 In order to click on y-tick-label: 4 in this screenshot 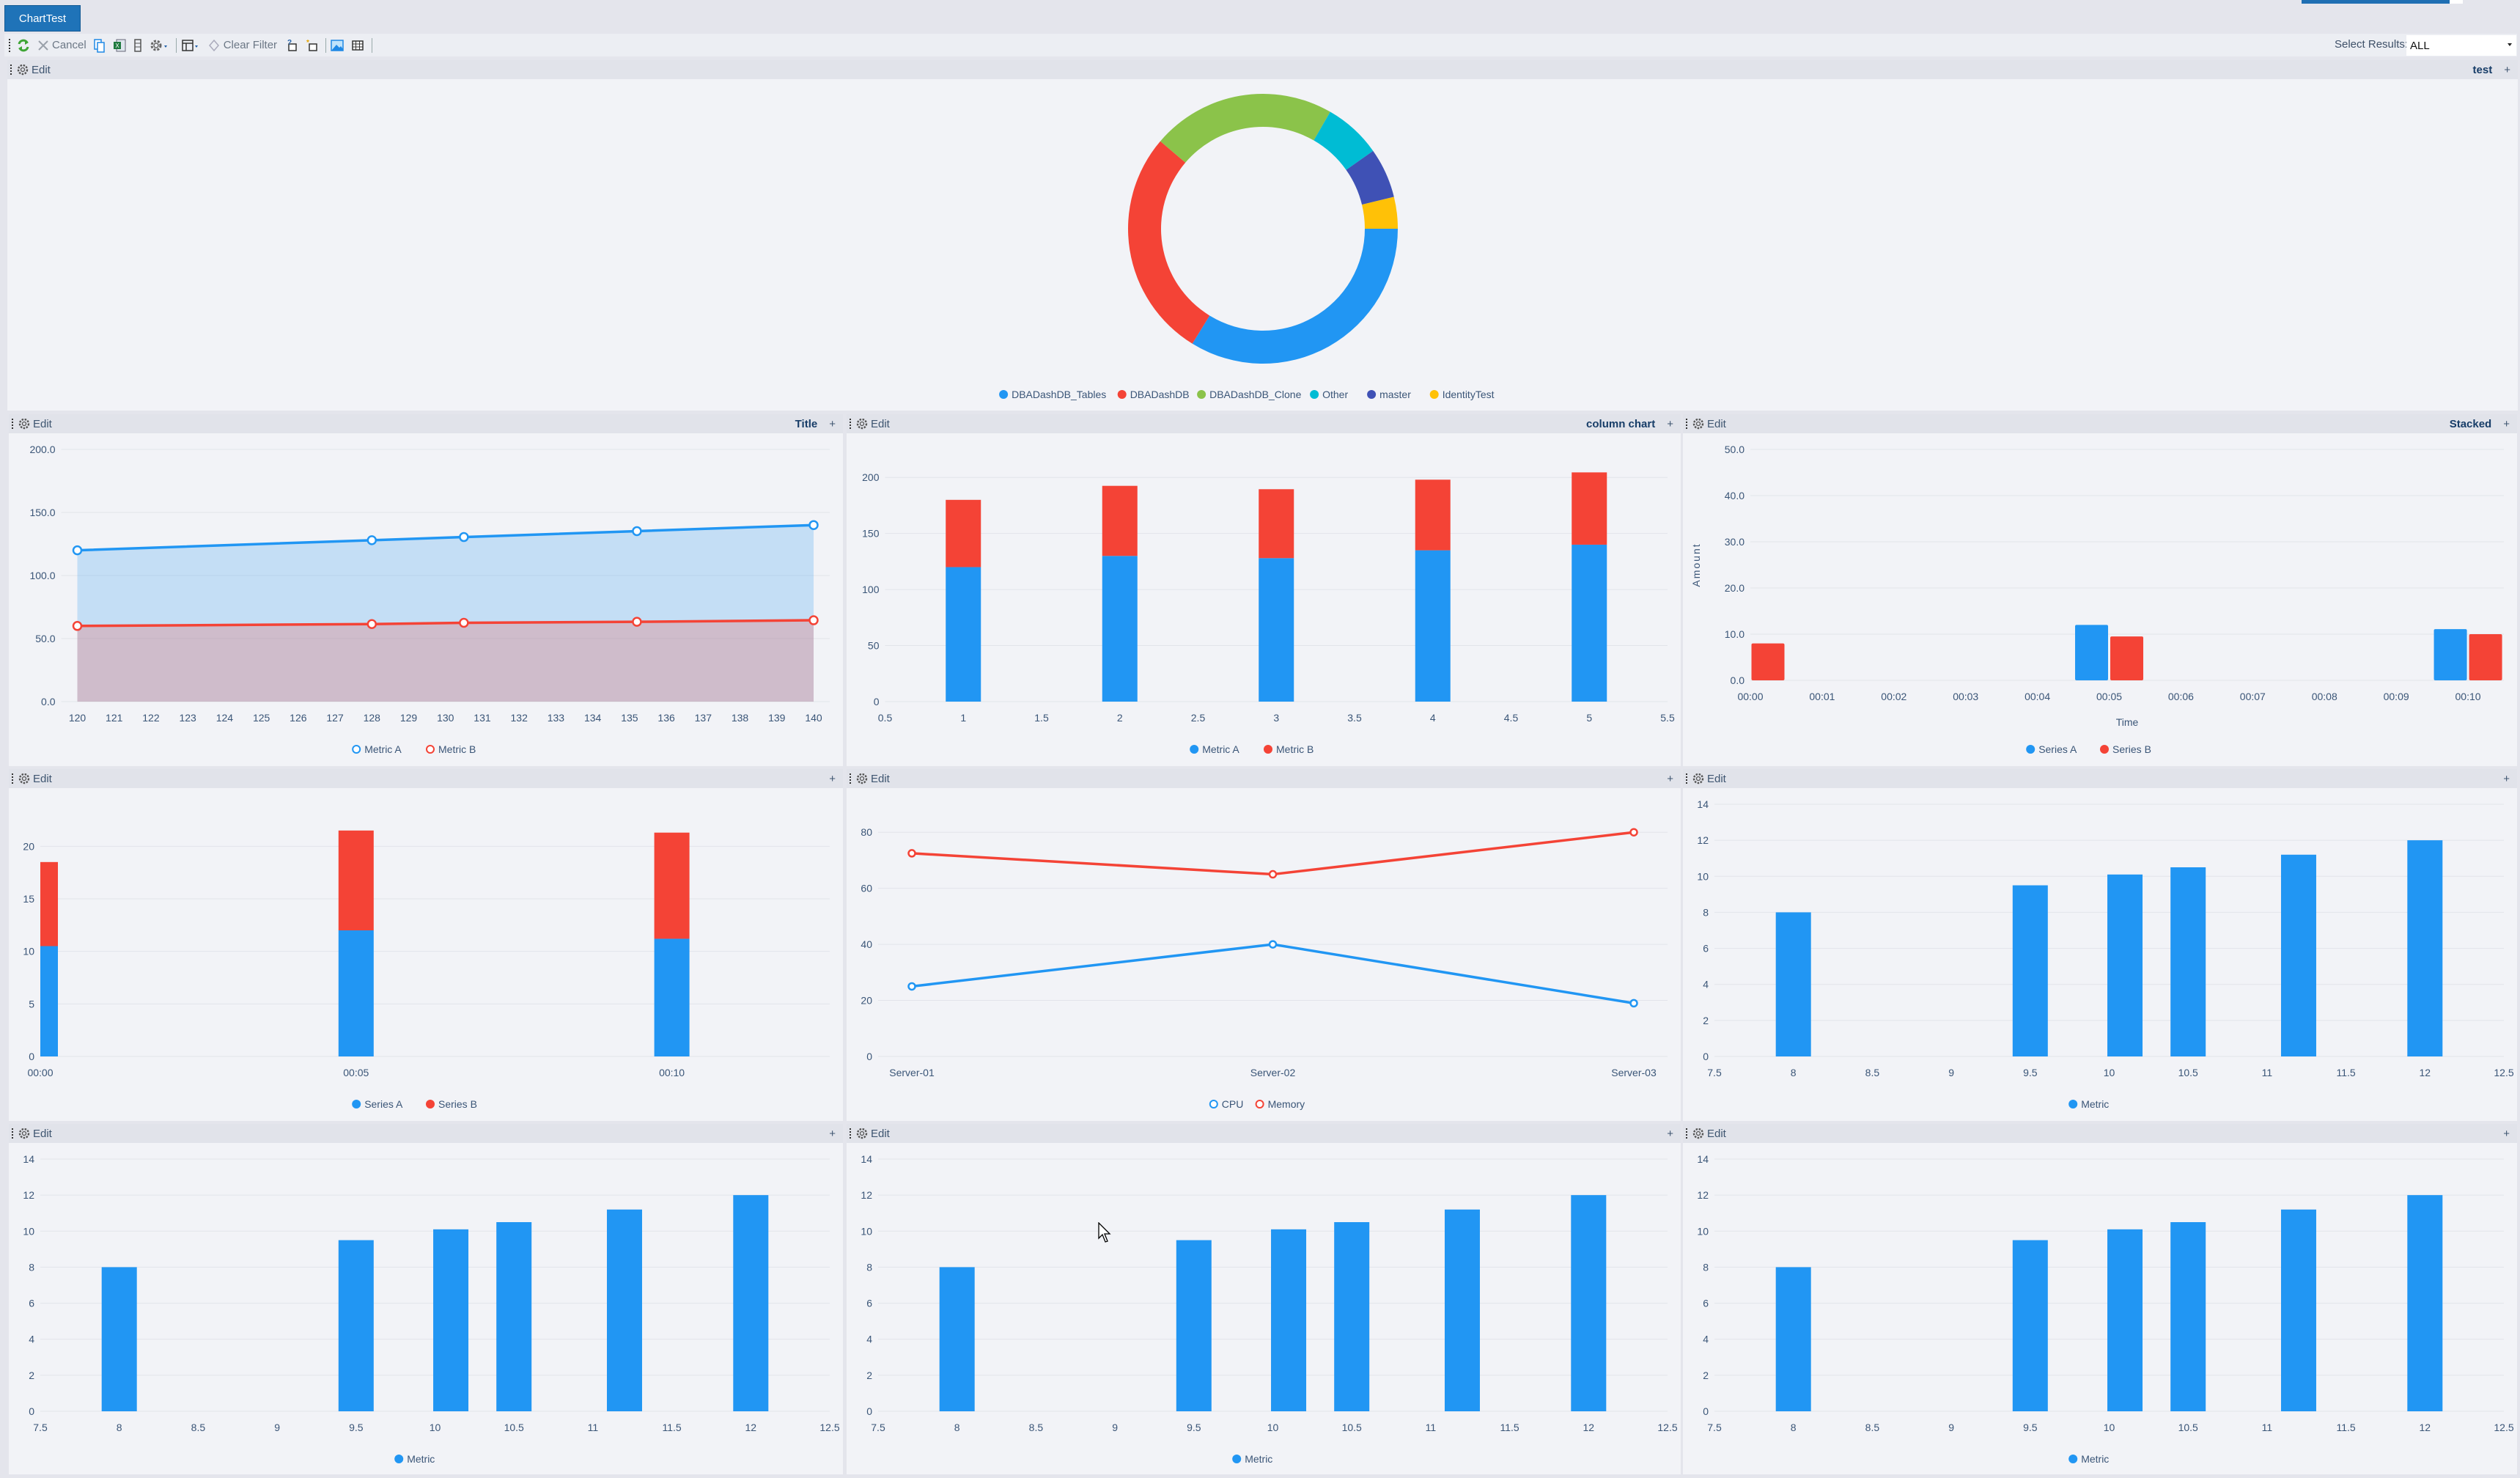, I will do `click(1706, 1339)`.